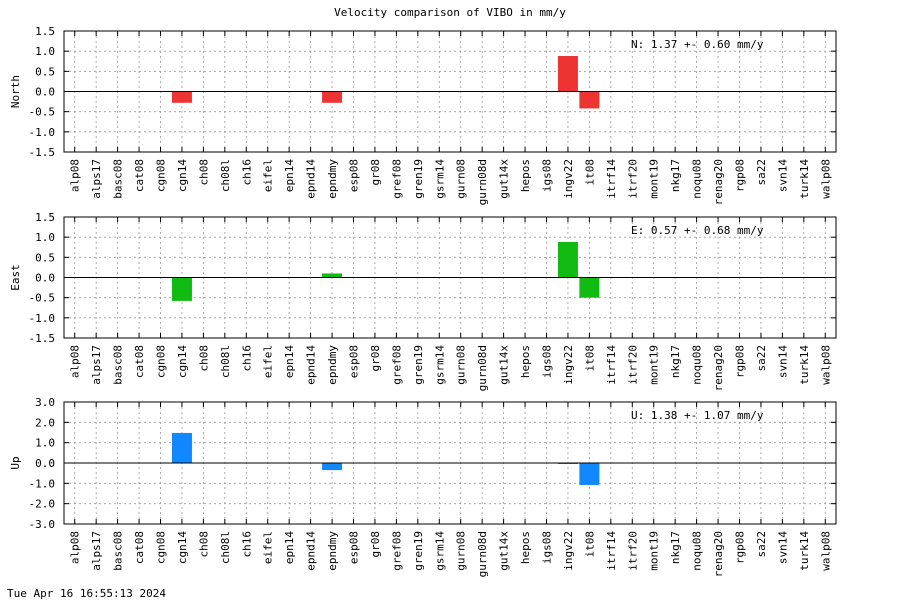 The width and height of the screenshot is (900, 600). I want to click on y-tick-label: 0.0, so click(45, 92).